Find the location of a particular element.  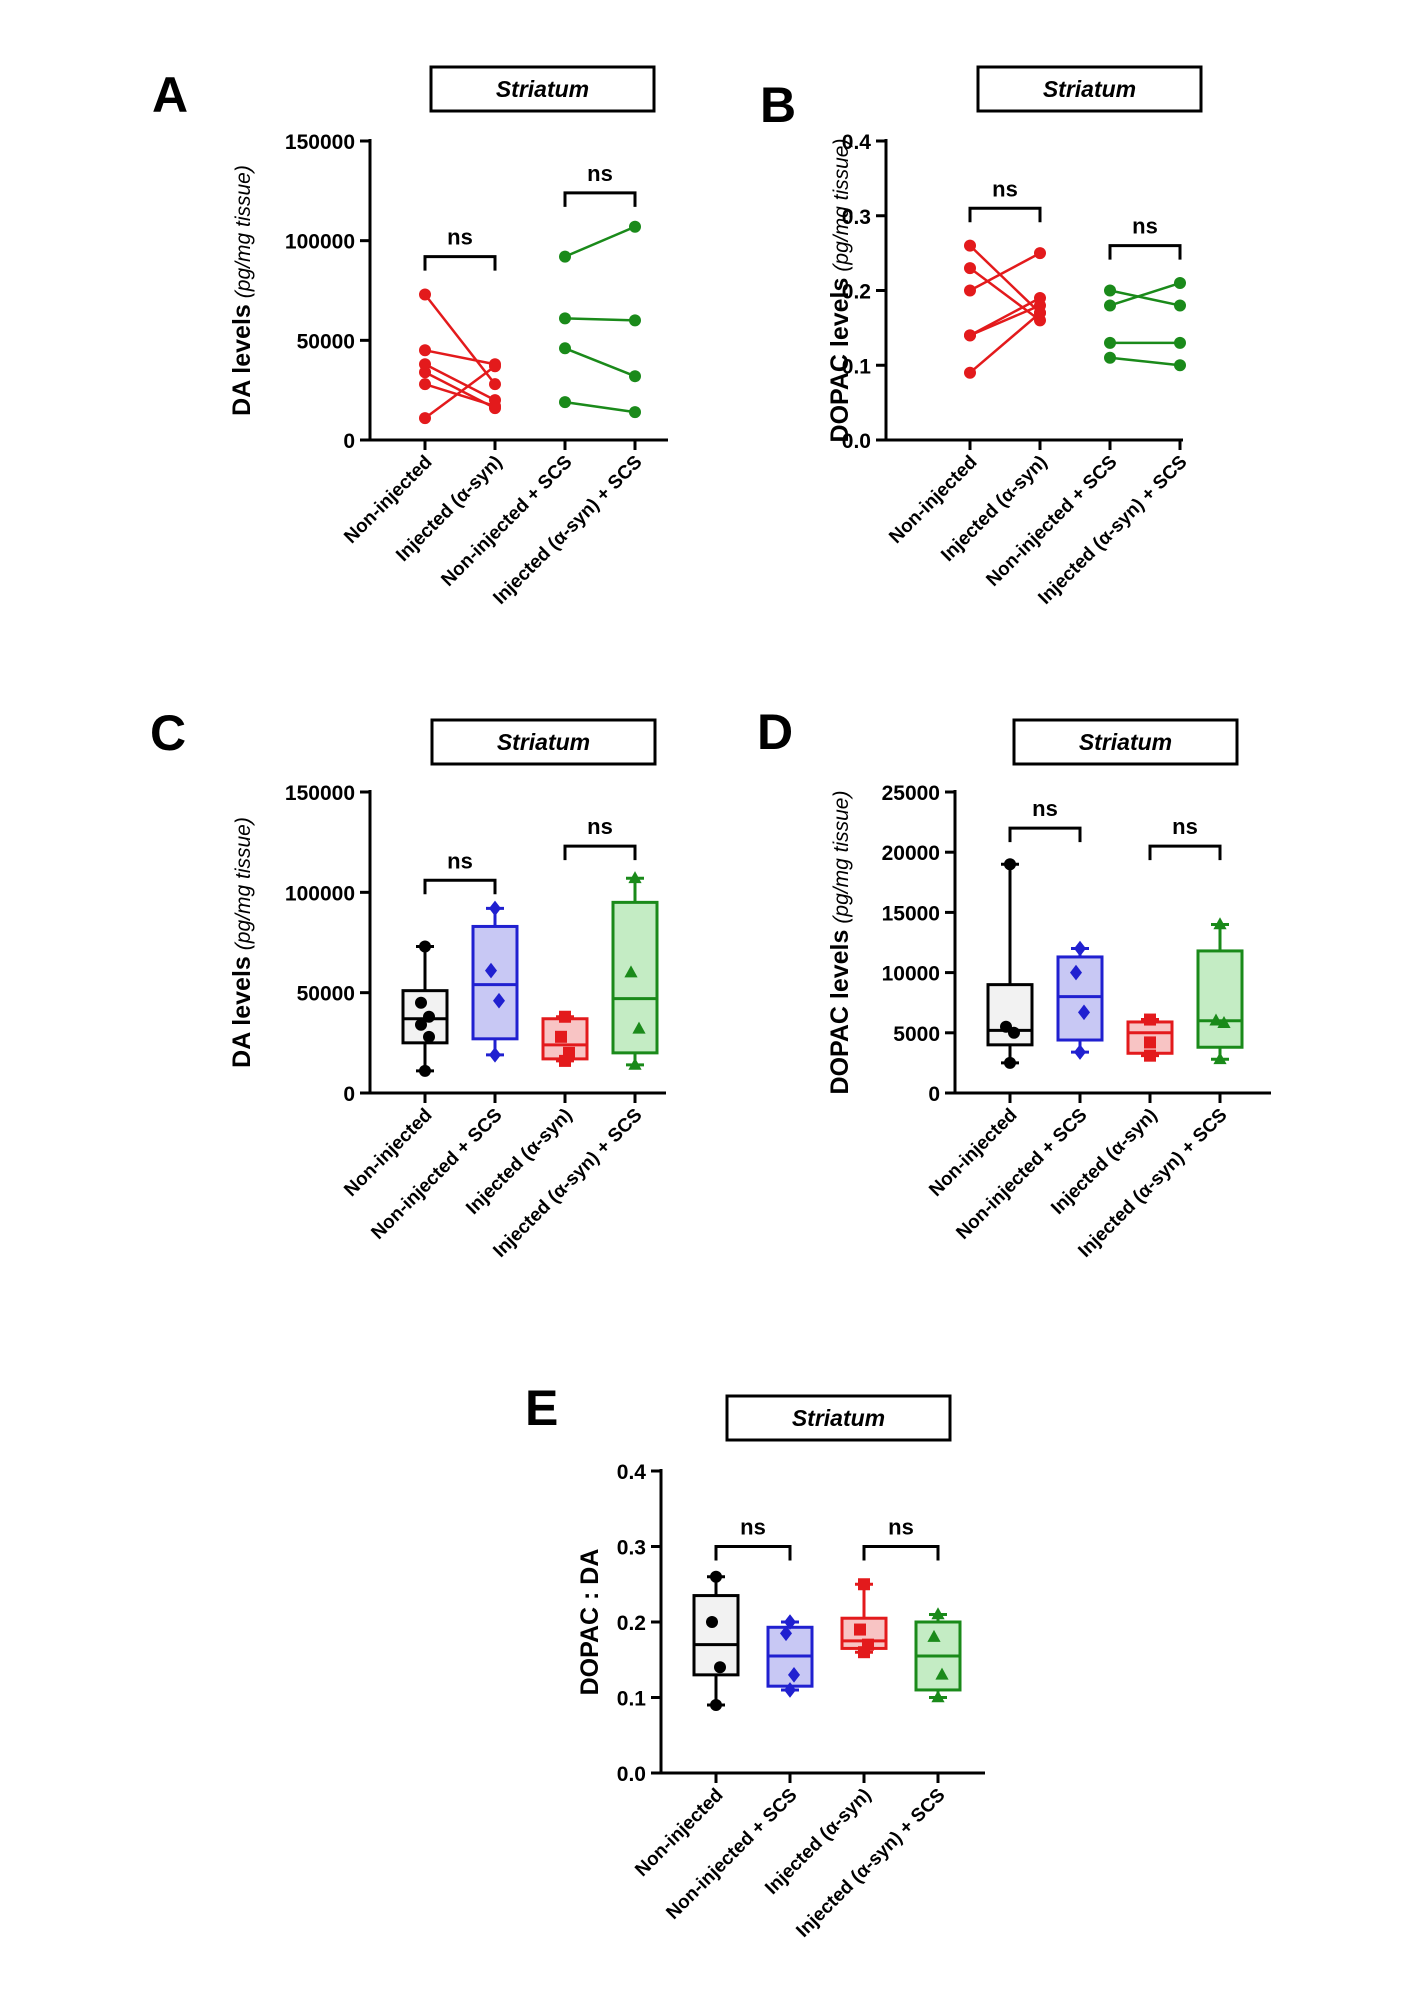

x-tick-label: Injected (α-syn) + SCS is located at coordinates (567, 1183).